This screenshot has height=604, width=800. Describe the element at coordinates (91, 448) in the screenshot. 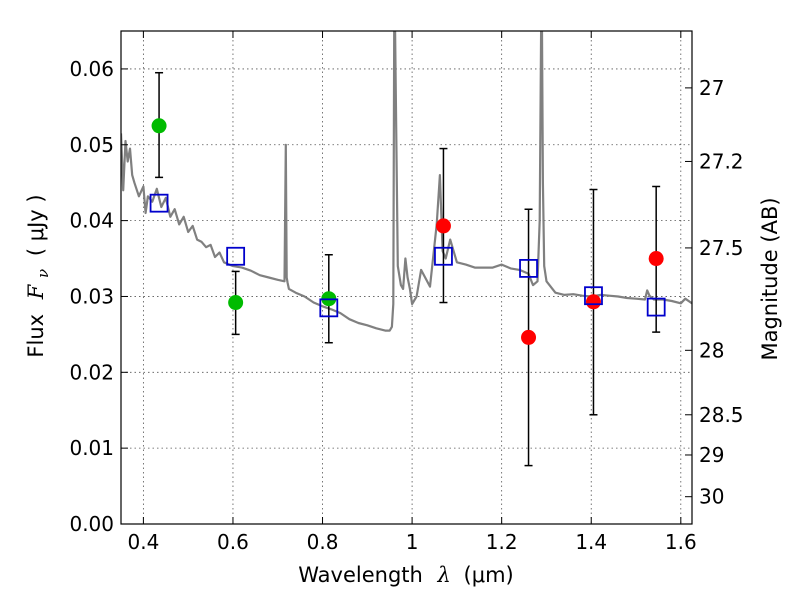

I see `y-tick-label: 0.01` at that location.